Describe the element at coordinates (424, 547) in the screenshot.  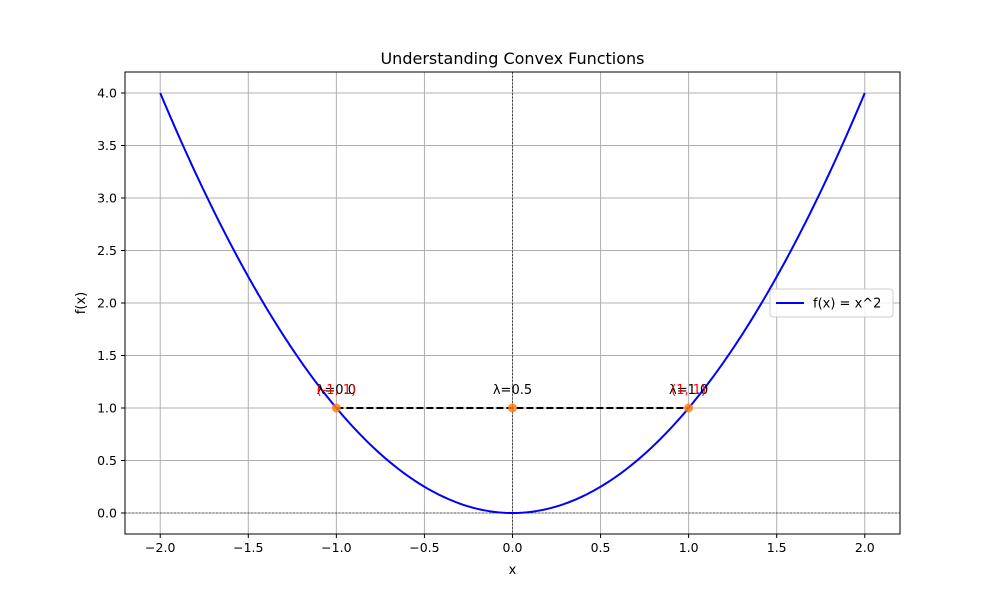
I see `x-tick-label: −0.5` at that location.